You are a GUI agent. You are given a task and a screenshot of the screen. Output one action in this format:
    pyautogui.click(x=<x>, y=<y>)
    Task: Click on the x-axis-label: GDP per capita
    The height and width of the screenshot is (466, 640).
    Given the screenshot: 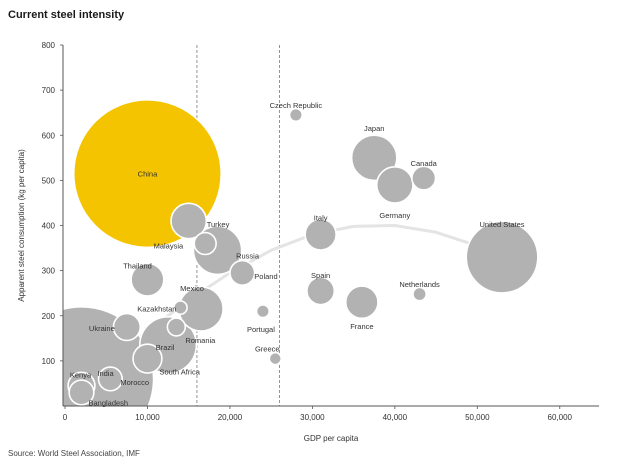 What is the action you would take?
    pyautogui.click(x=331, y=438)
    